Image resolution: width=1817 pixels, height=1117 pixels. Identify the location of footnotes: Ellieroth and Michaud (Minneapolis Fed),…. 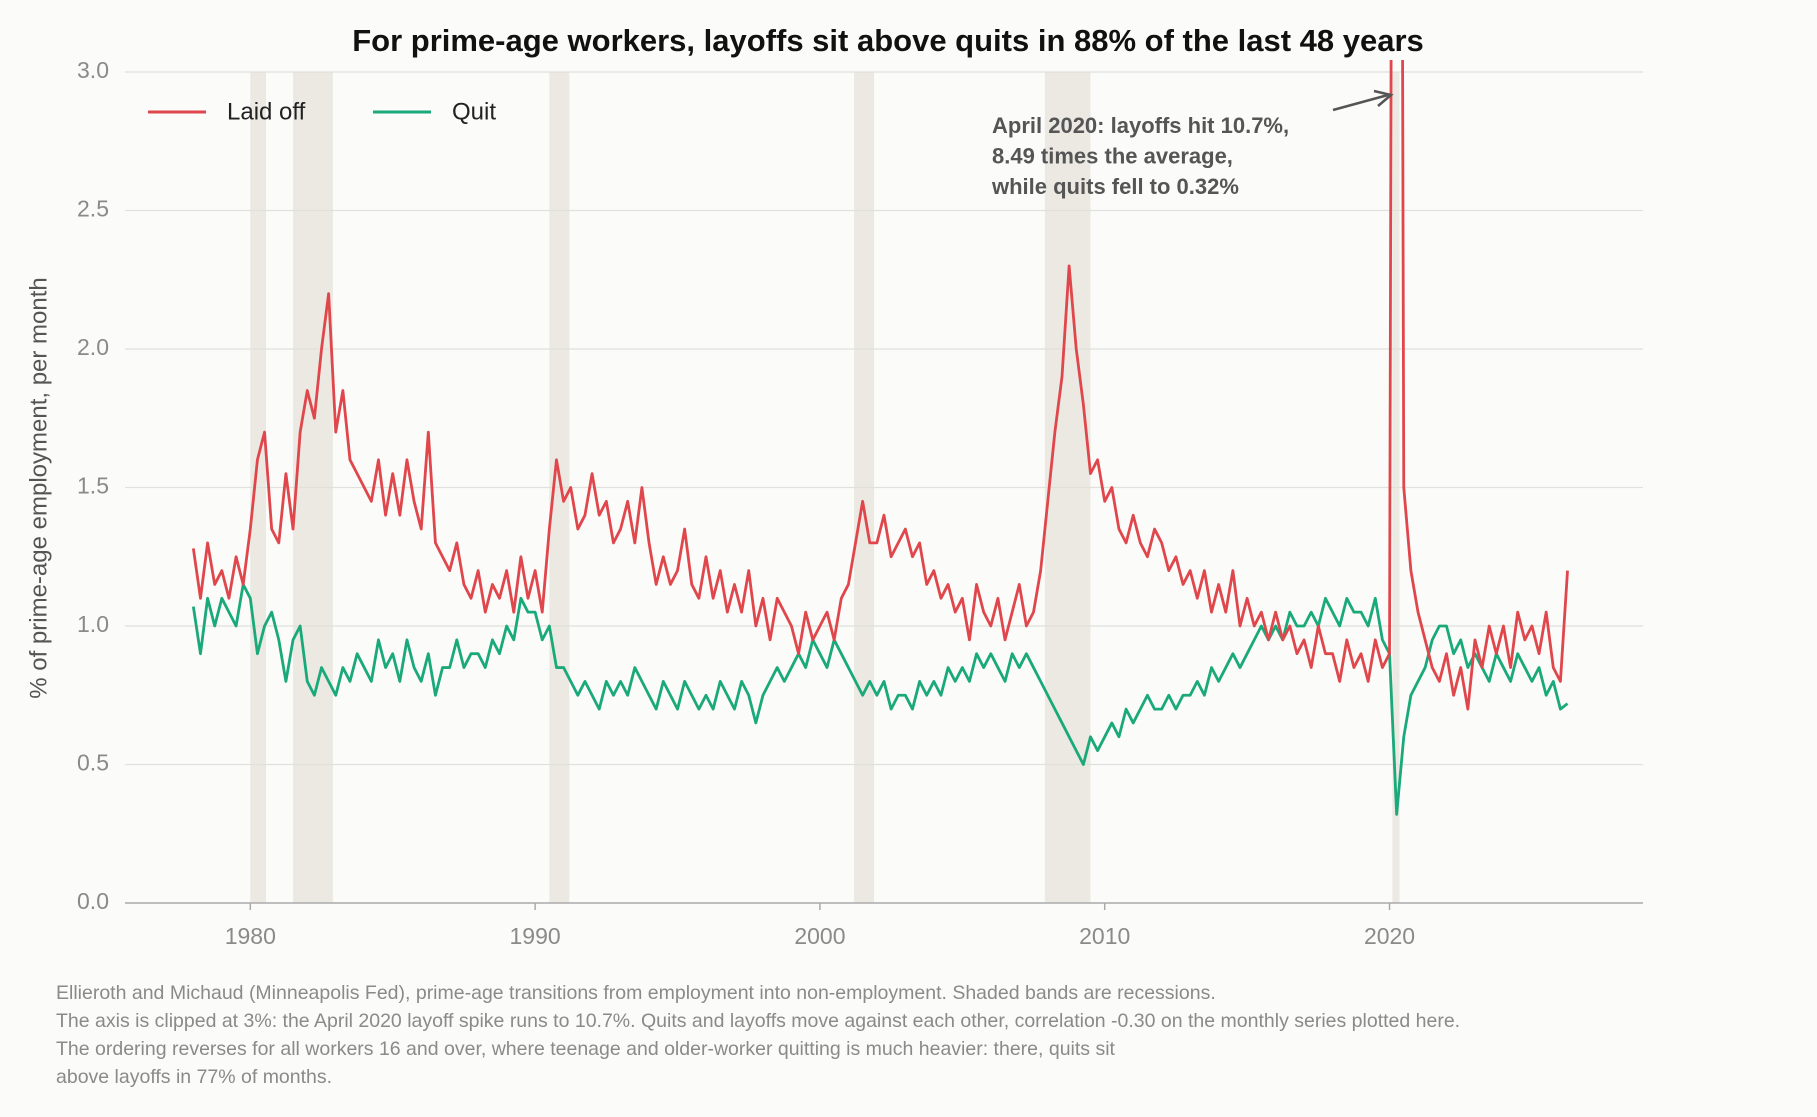
(758, 1035).